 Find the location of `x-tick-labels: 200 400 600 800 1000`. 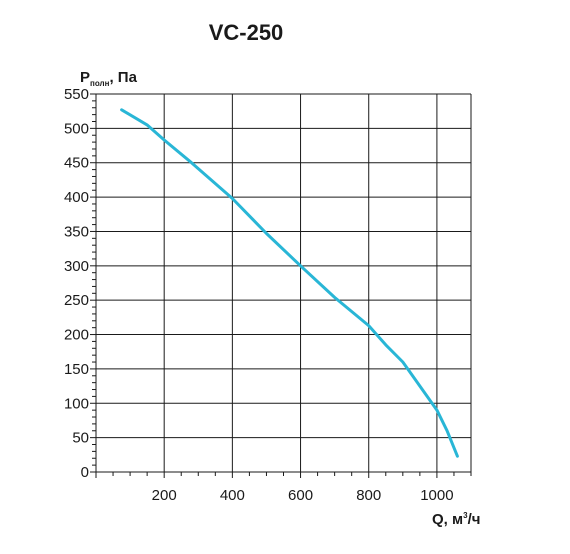

x-tick-labels: 200 400 600 800 1000 is located at coordinates (303, 495).